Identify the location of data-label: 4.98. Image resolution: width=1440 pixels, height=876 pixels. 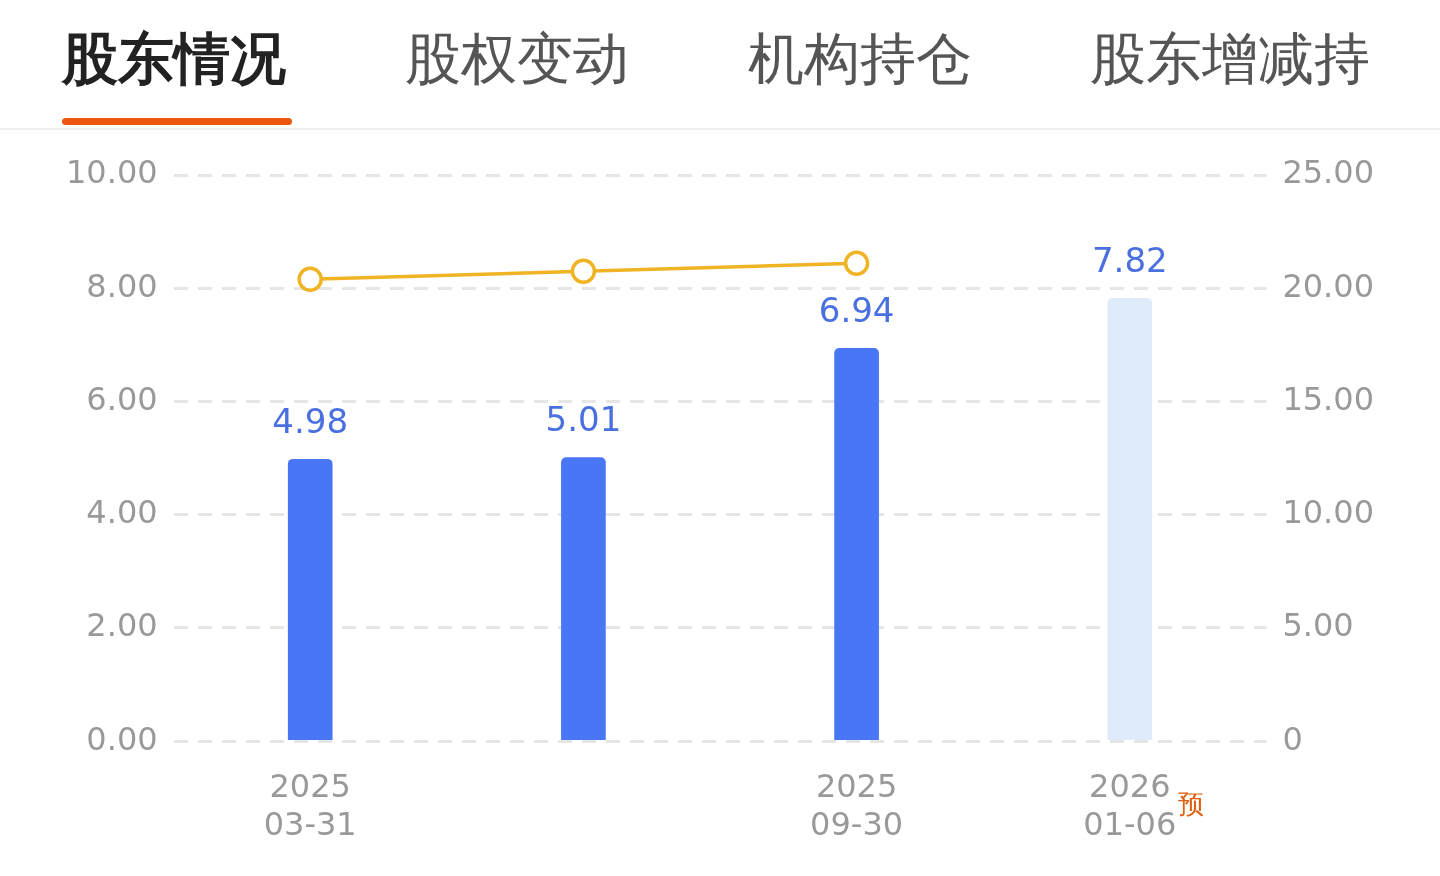
(310, 421).